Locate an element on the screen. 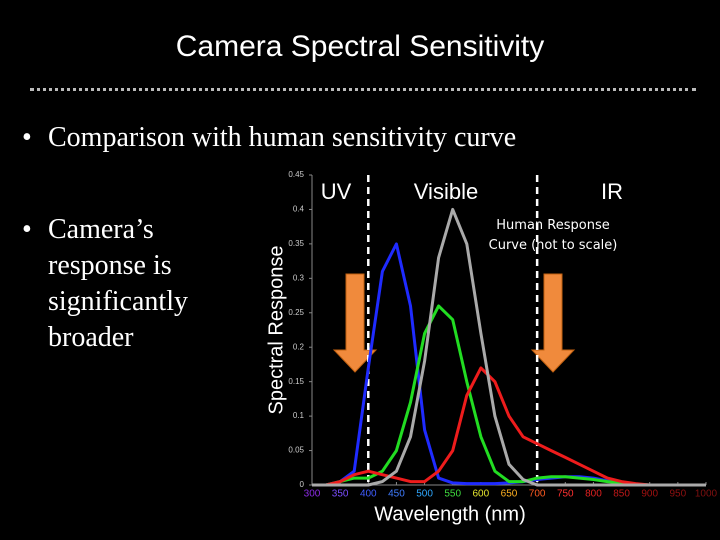 This screenshot has width=720, height=540. x-tick-label: 350 is located at coordinates (340, 494).